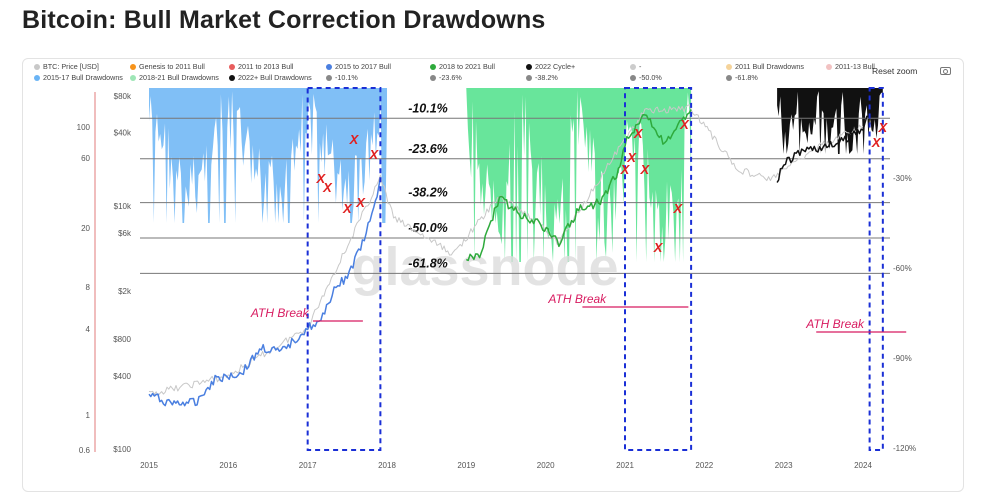  Describe the element at coordinates (122, 339) in the screenshot. I see `y-price-tick-label: $800` at that location.